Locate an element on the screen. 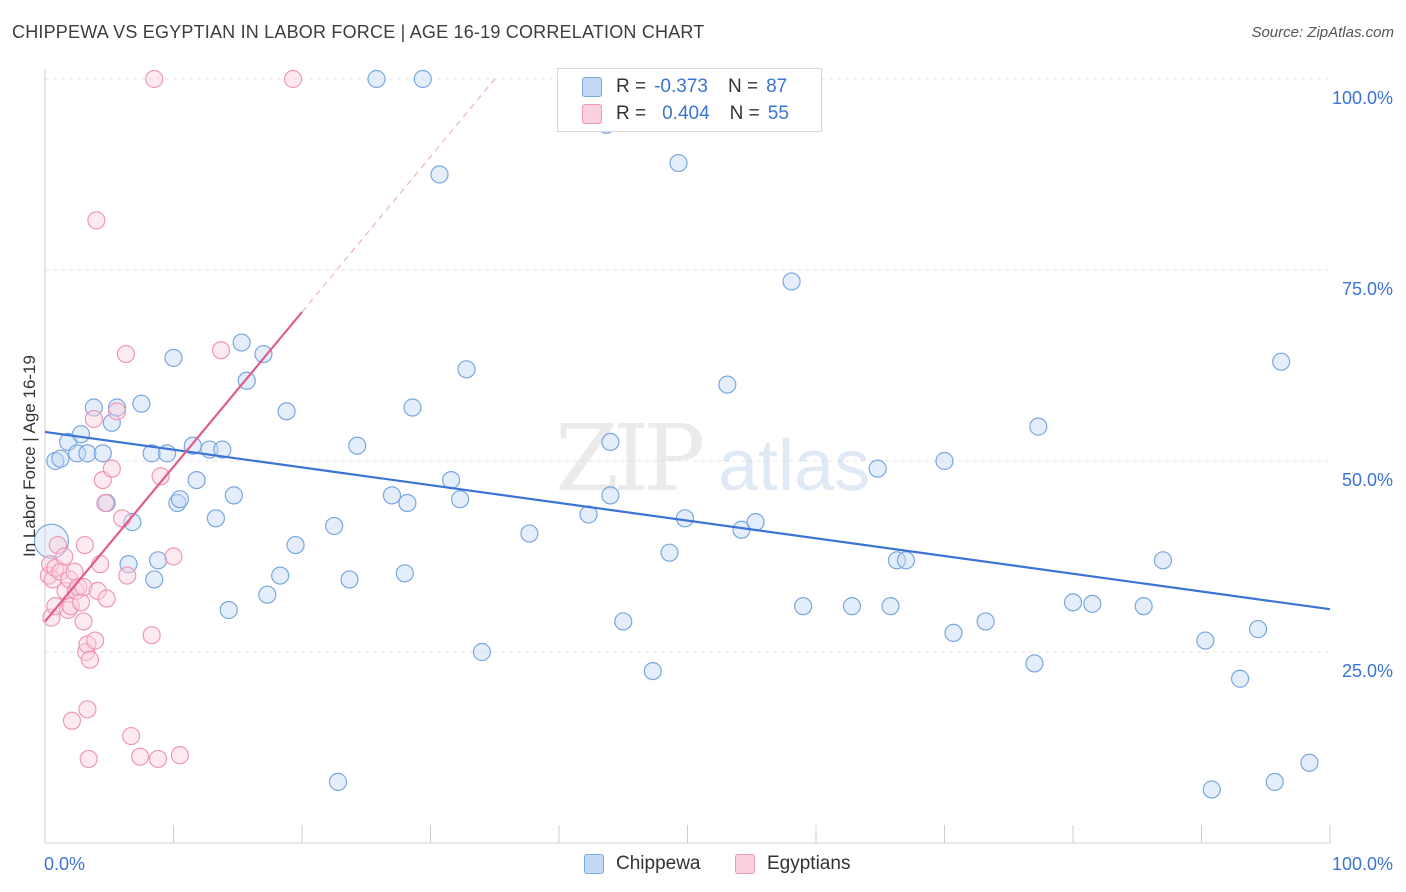 This screenshot has width=1406, height=892. legend-row-chippewa: R = -0.373 N = 87 is located at coordinates (684, 87).